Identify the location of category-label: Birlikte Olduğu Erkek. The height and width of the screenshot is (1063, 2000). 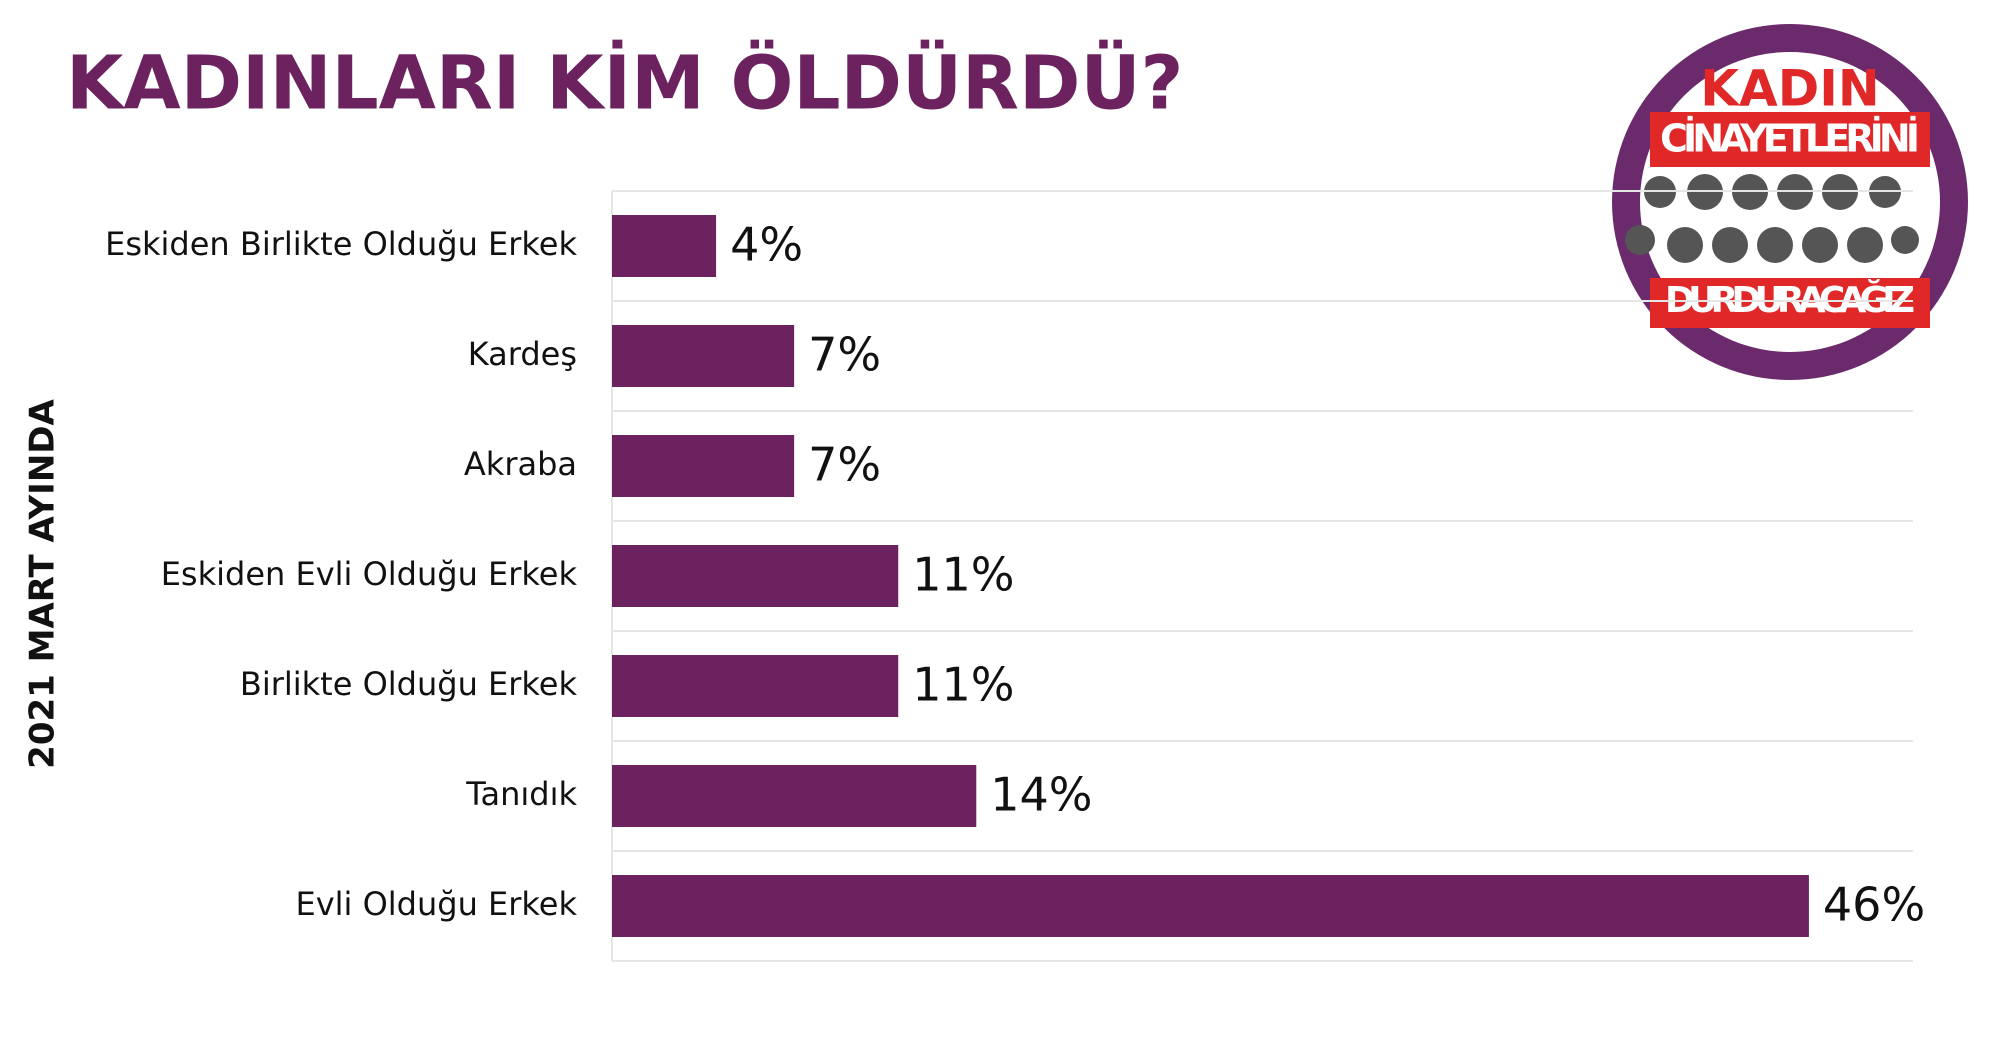
(409, 684).